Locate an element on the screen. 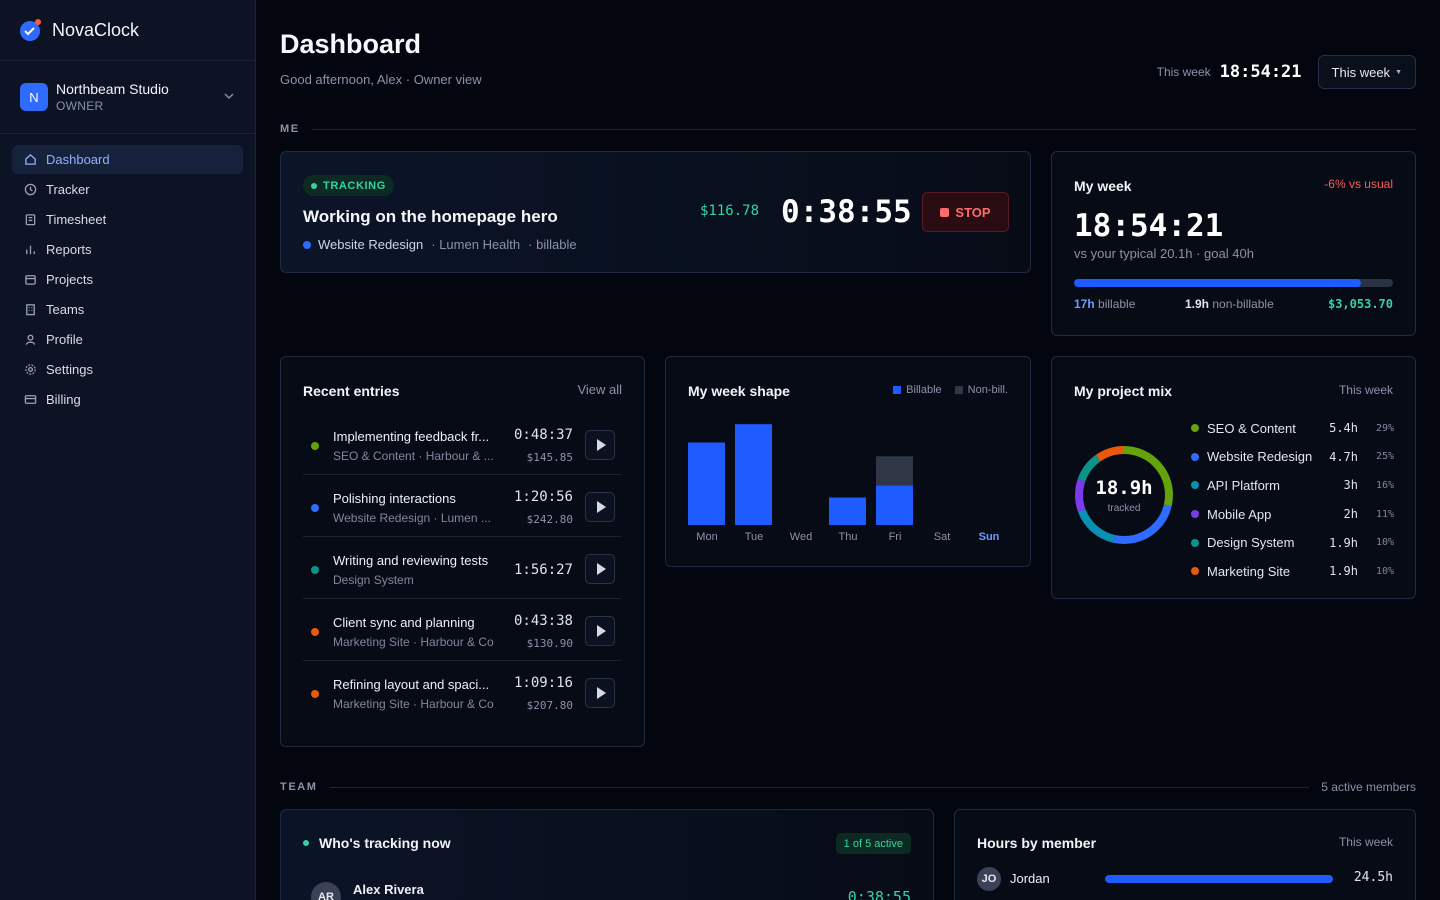 This screenshot has height=900, width=1440. project-mix-row: Website Redesign 4.7h 25% is located at coordinates (1292, 457).